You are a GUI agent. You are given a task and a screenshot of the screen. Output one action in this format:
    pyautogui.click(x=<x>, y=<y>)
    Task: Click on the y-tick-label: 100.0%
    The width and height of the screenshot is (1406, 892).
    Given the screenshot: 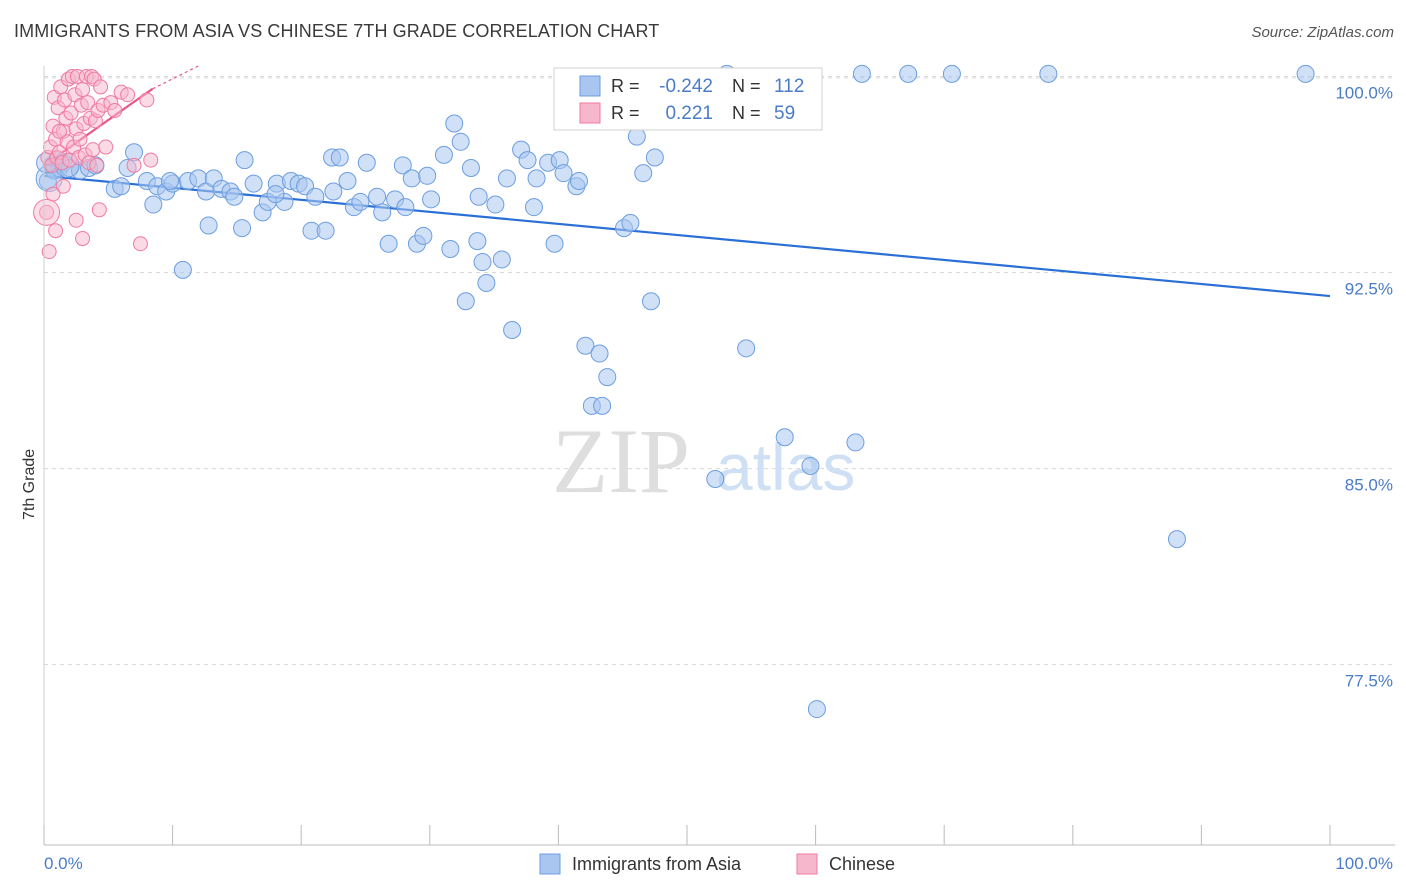 What is the action you would take?
    pyautogui.click(x=1364, y=92)
    